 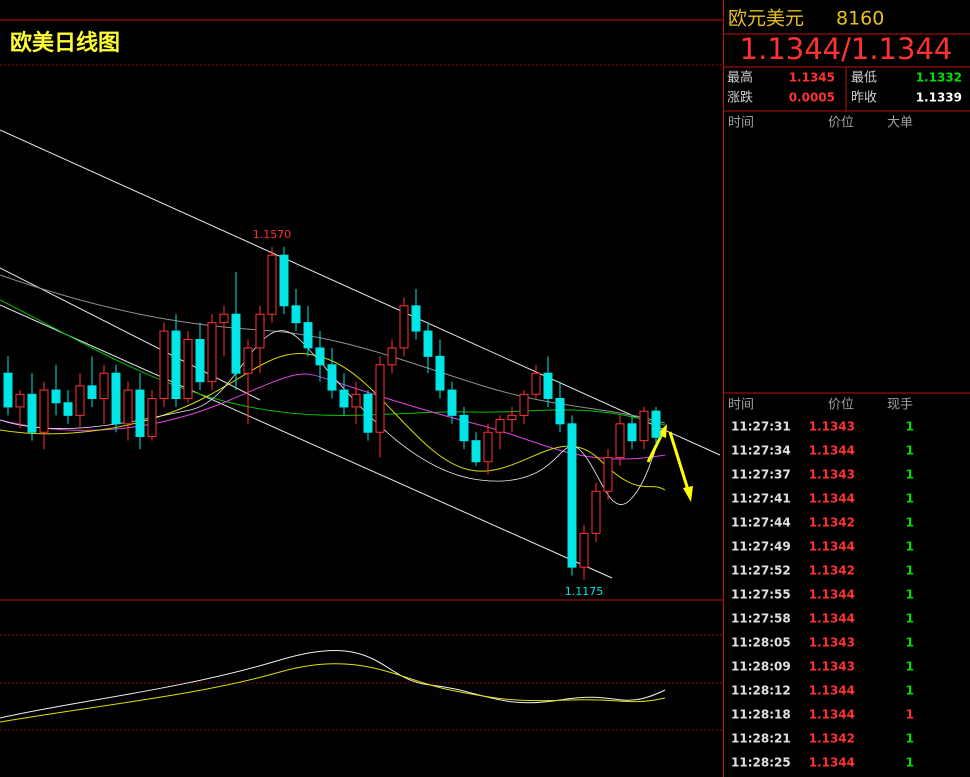 What do you see at coordinates (860, 19) in the screenshot?
I see `instrument-code: 8160` at bounding box center [860, 19].